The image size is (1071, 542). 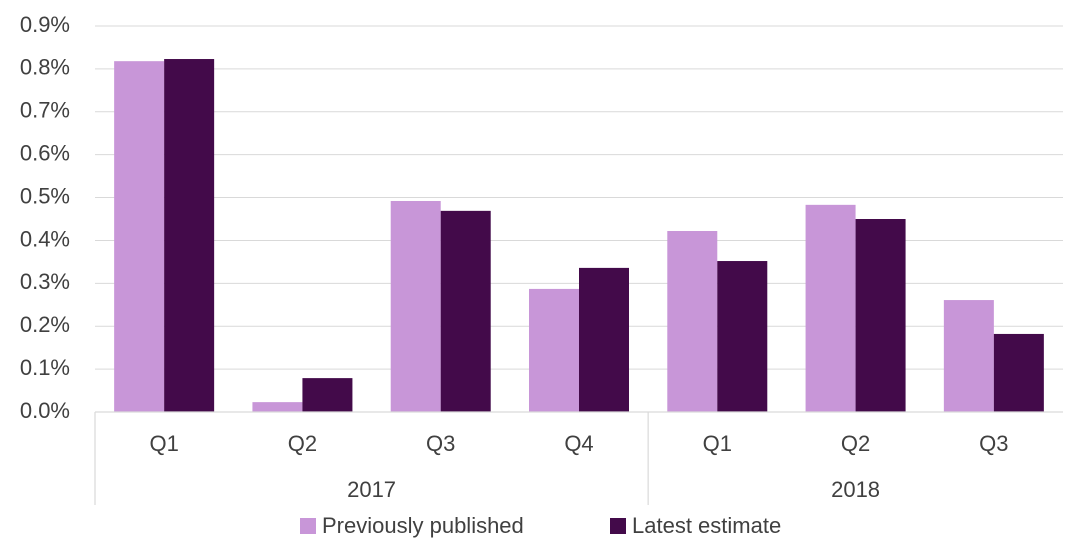 I want to click on x-tick-label: Q4, so click(x=578, y=443).